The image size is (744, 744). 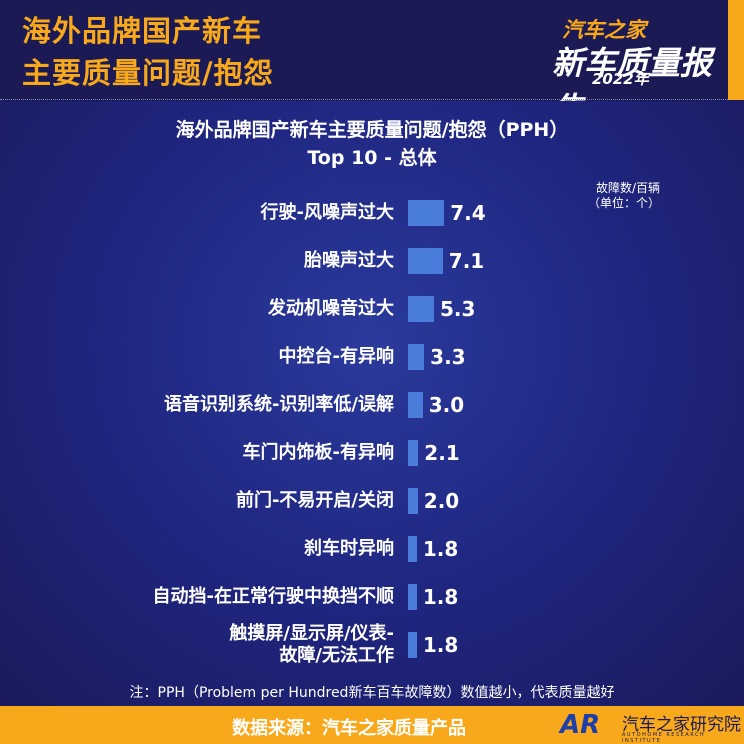 I want to click on category-label: 语音识别系统-识别率低/误解, so click(x=278, y=404).